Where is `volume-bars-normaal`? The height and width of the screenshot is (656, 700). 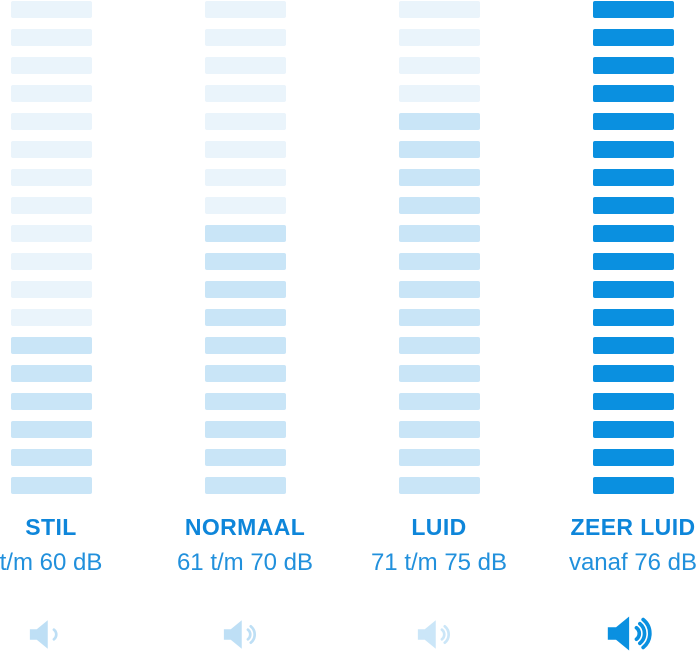 volume-bars-normaal is located at coordinates (245, 247).